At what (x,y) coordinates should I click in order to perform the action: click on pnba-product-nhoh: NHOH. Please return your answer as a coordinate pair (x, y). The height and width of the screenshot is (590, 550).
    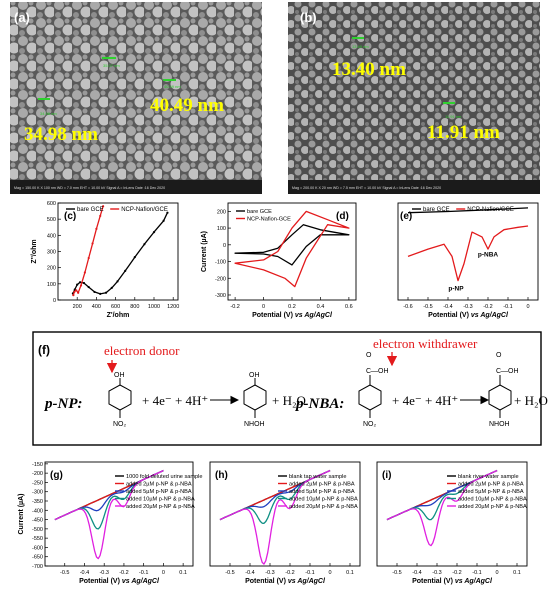
    Looking at the image, I should click on (499, 424).